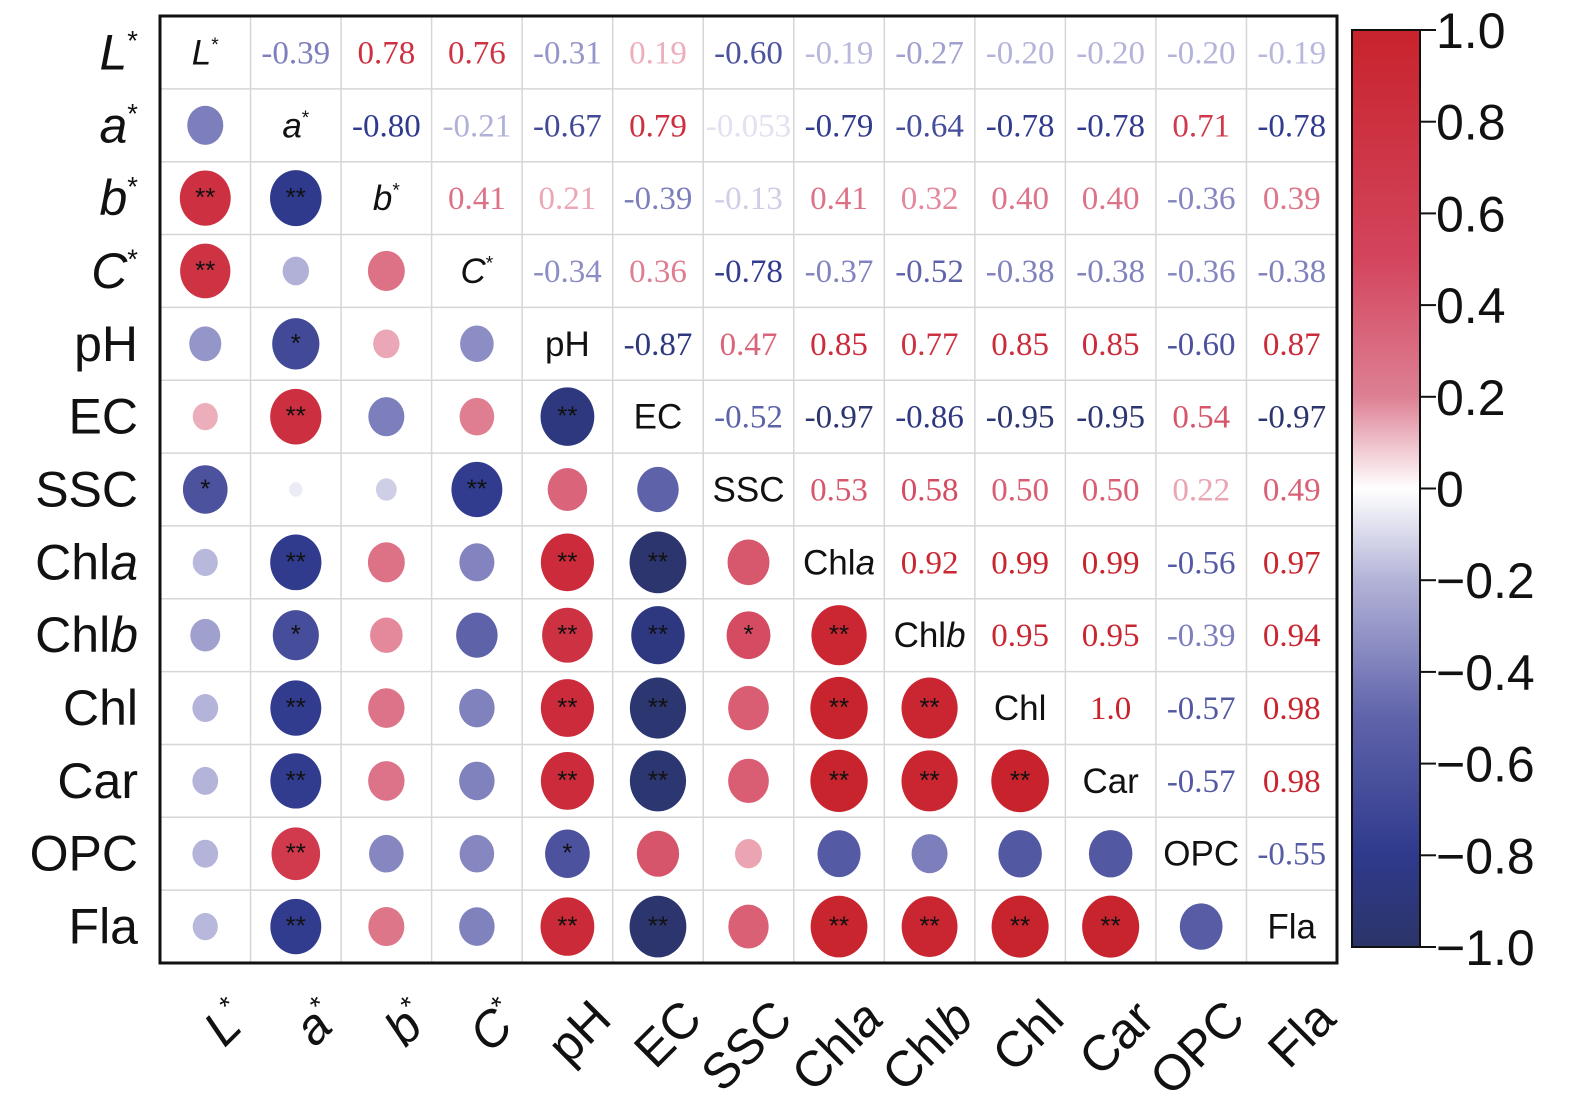 Image resolution: width=1575 pixels, height=1100 pixels. I want to click on correlation-value: -0.60, so click(1201, 345).